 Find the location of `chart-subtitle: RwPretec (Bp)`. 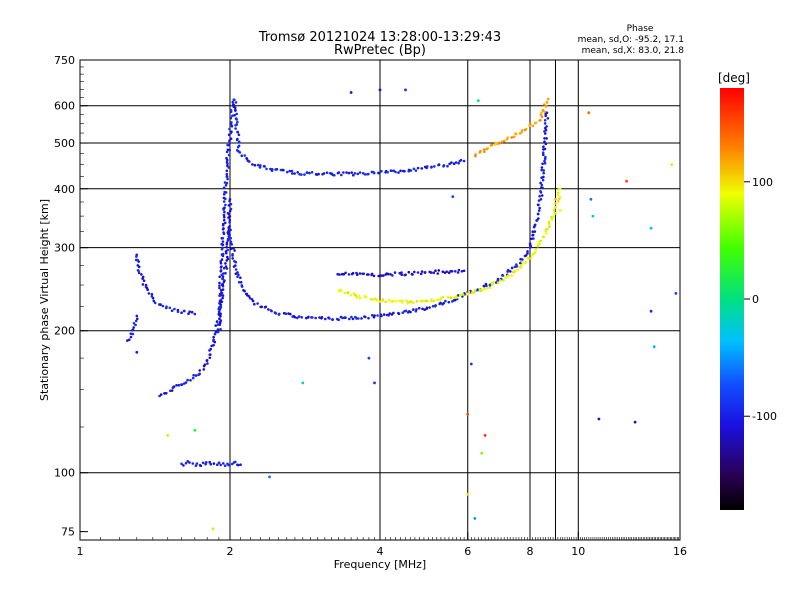

chart-subtitle: RwPretec (Bp) is located at coordinates (380, 50).